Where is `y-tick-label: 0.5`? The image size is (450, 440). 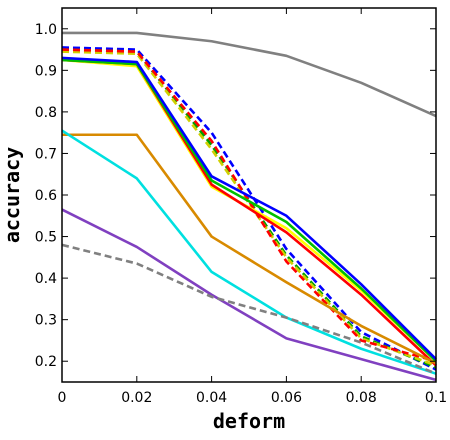
y-tick-label: 0.5 is located at coordinates (46, 238).